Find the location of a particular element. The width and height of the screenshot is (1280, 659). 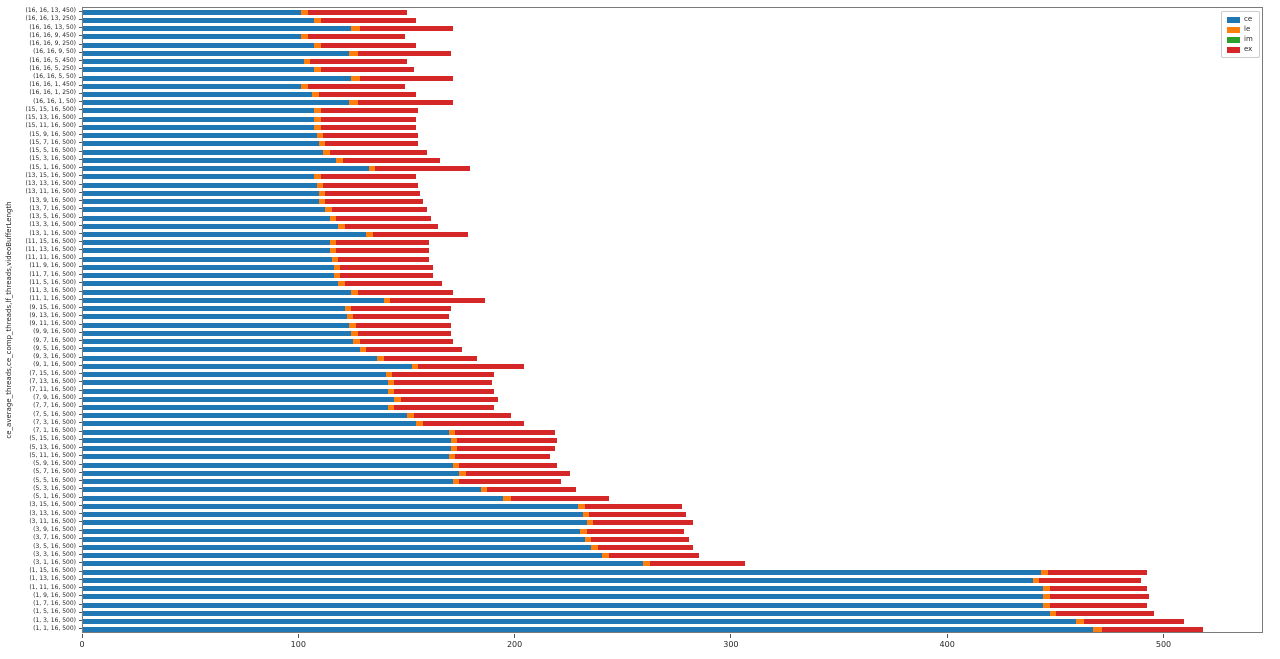

y-tick-label: (3, 9, 16, 500) is located at coordinates (54, 530).